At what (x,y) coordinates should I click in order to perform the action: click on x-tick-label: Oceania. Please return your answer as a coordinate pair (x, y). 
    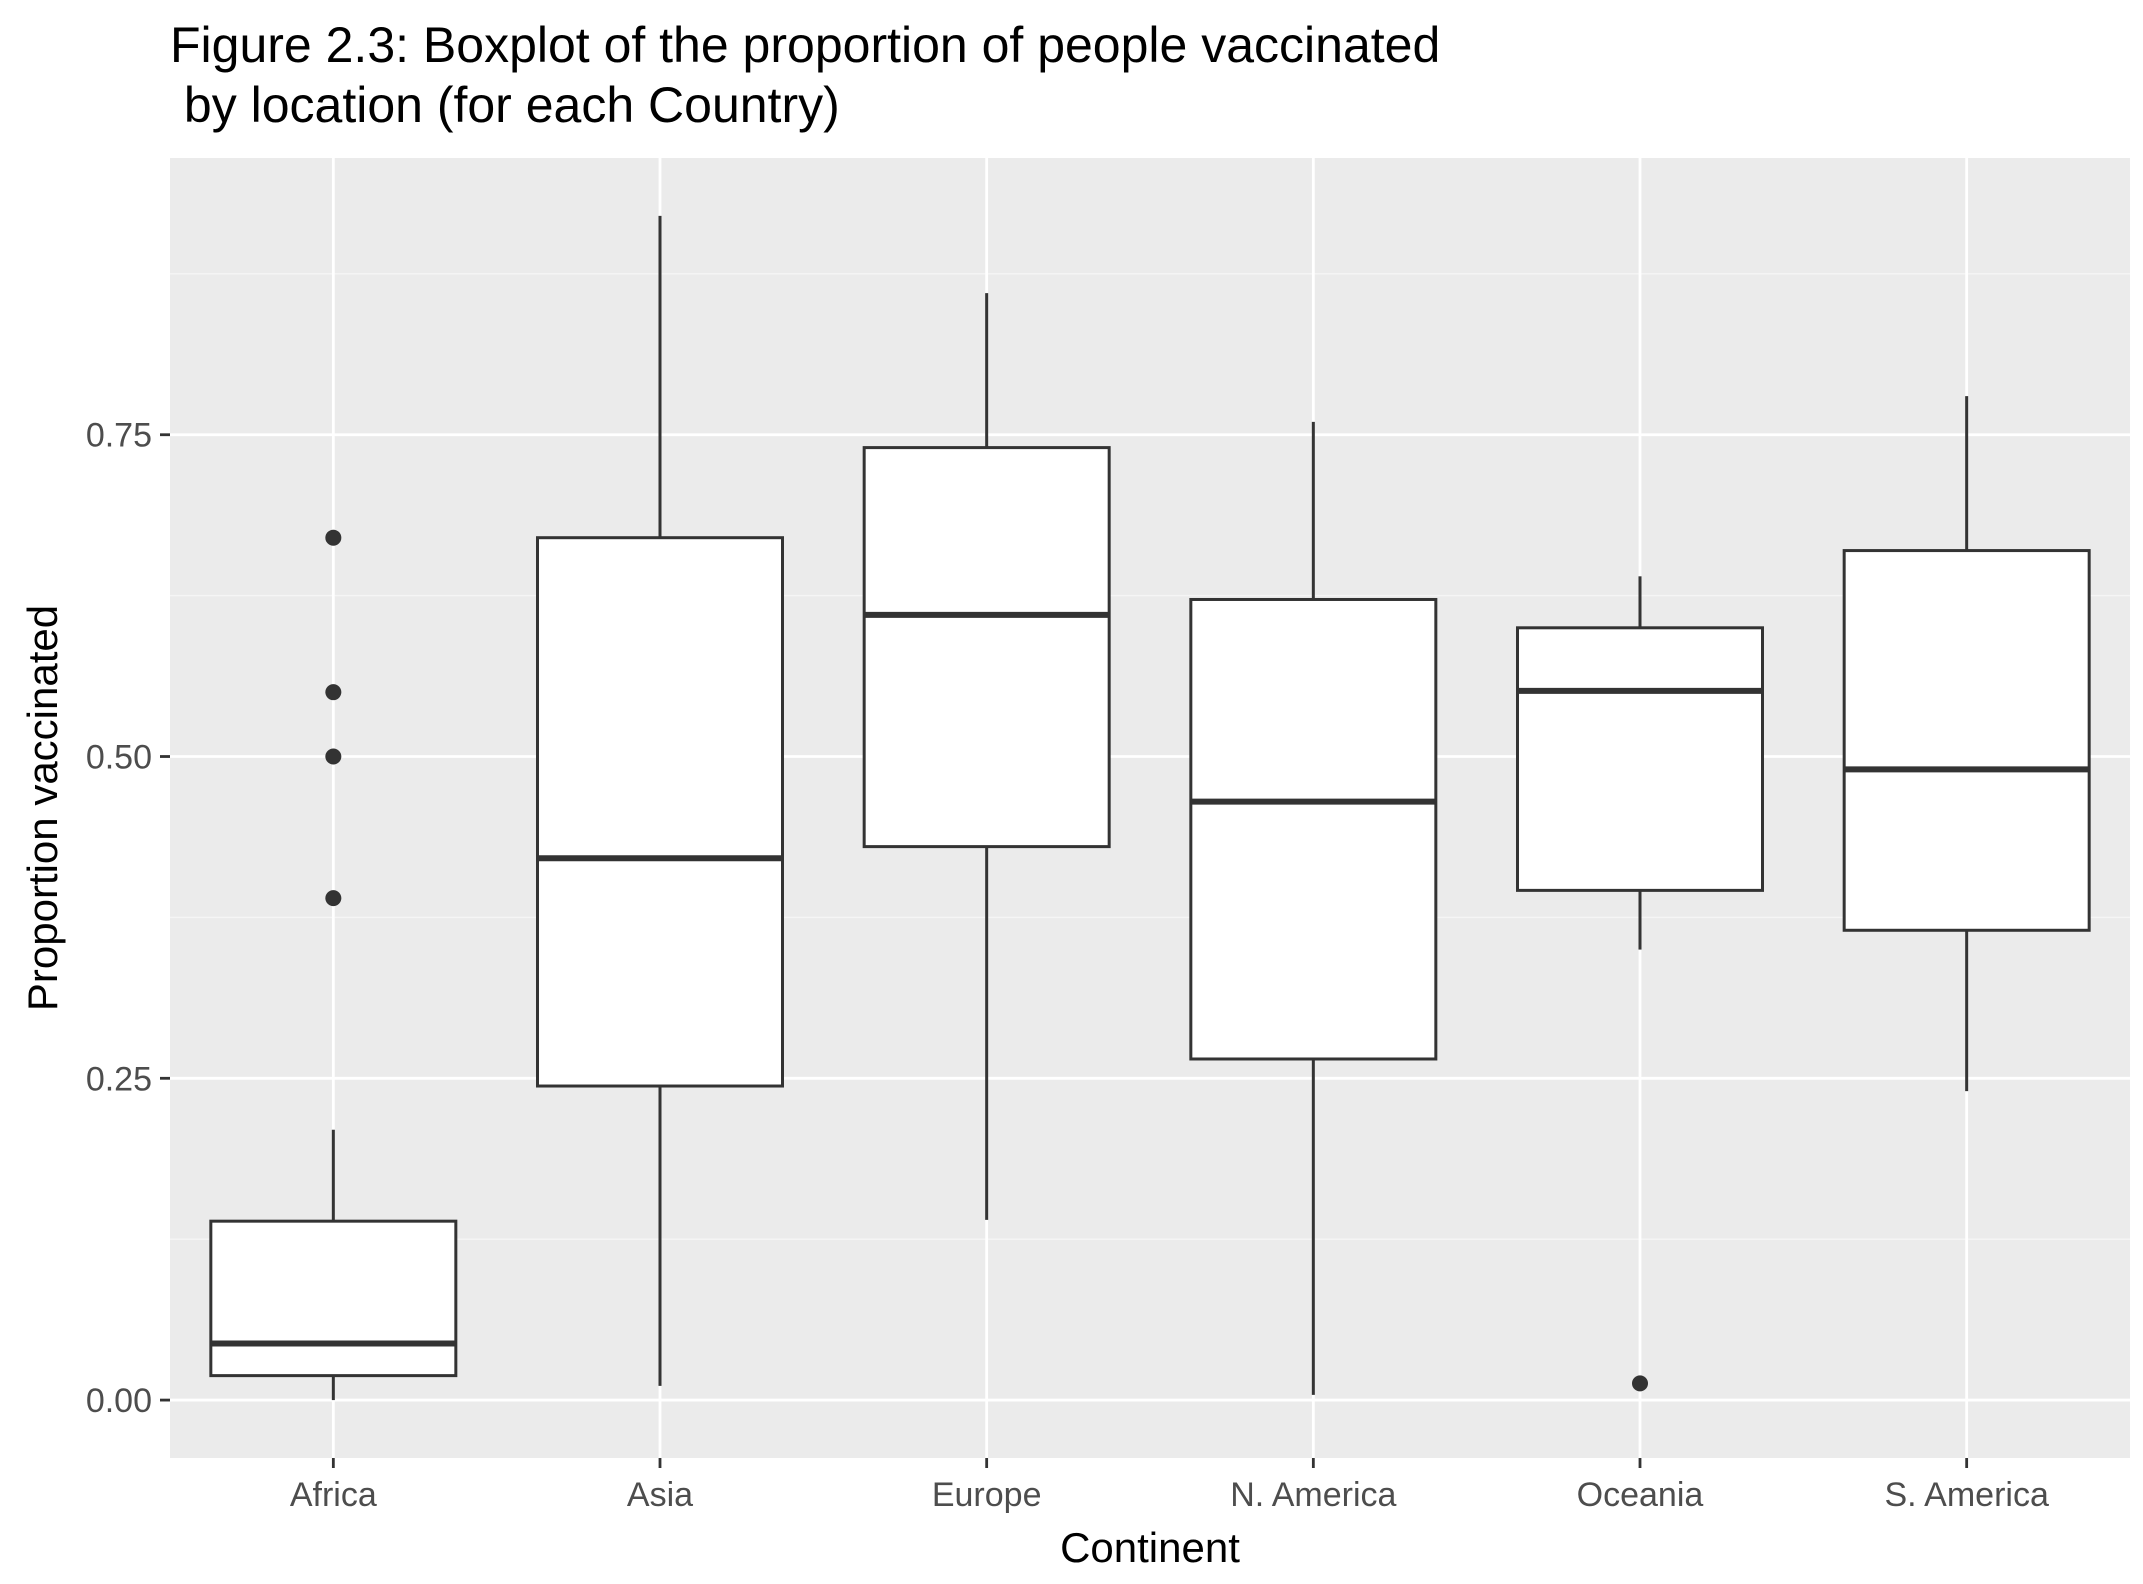
    Looking at the image, I should click on (1640, 1495).